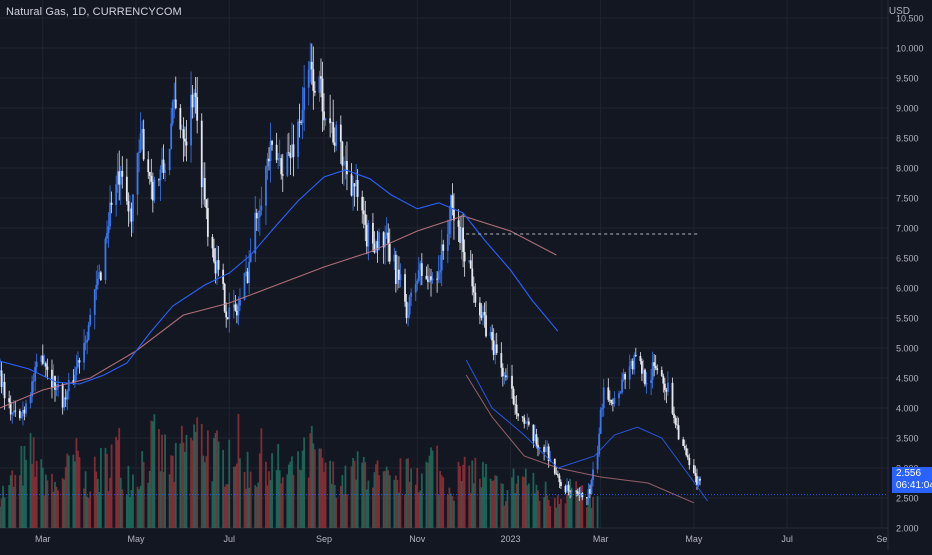 This screenshot has width=932, height=555. What do you see at coordinates (324, 539) in the screenshot?
I see `x-tick-label: Sep` at bounding box center [324, 539].